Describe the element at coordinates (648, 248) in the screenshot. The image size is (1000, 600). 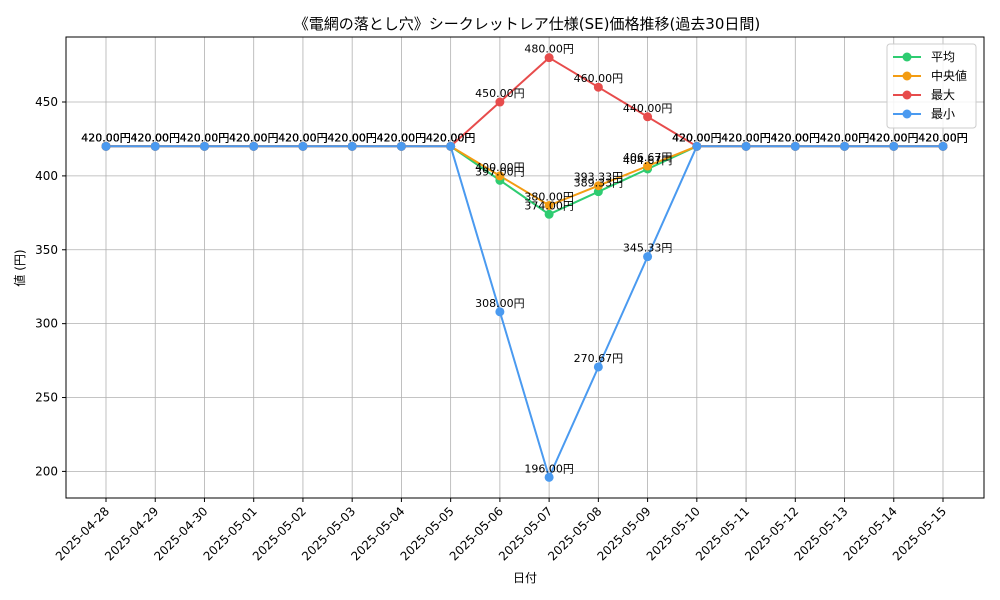
I see `data-label: 345.33円` at that location.